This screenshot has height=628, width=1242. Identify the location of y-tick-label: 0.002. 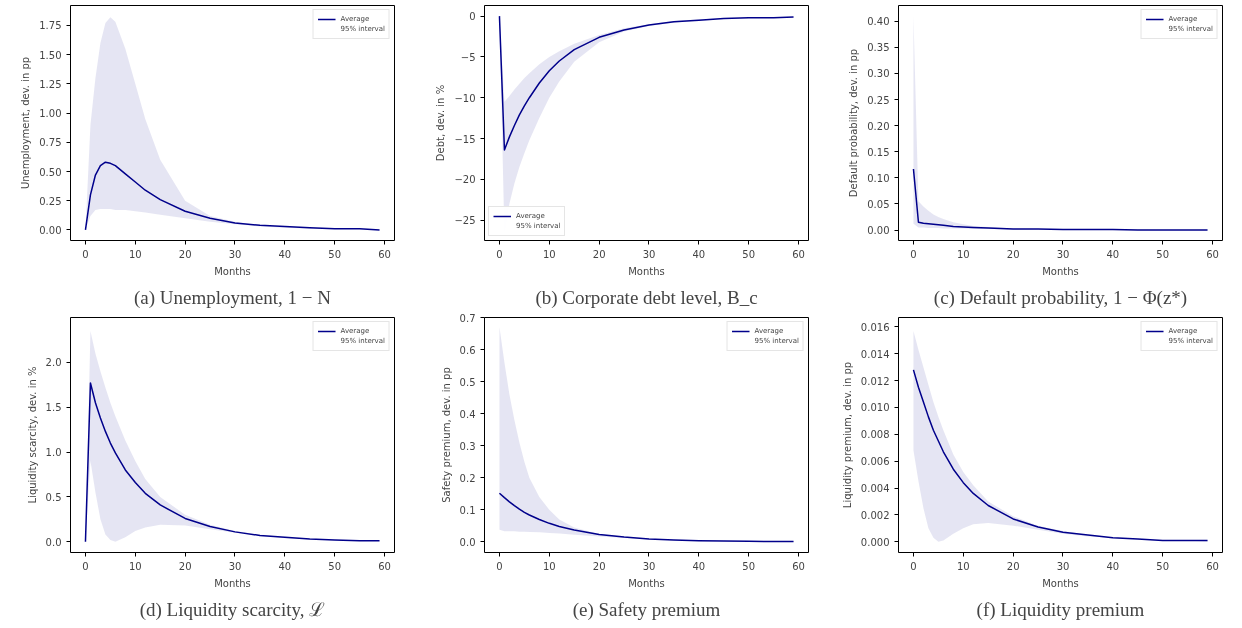
(875, 515).